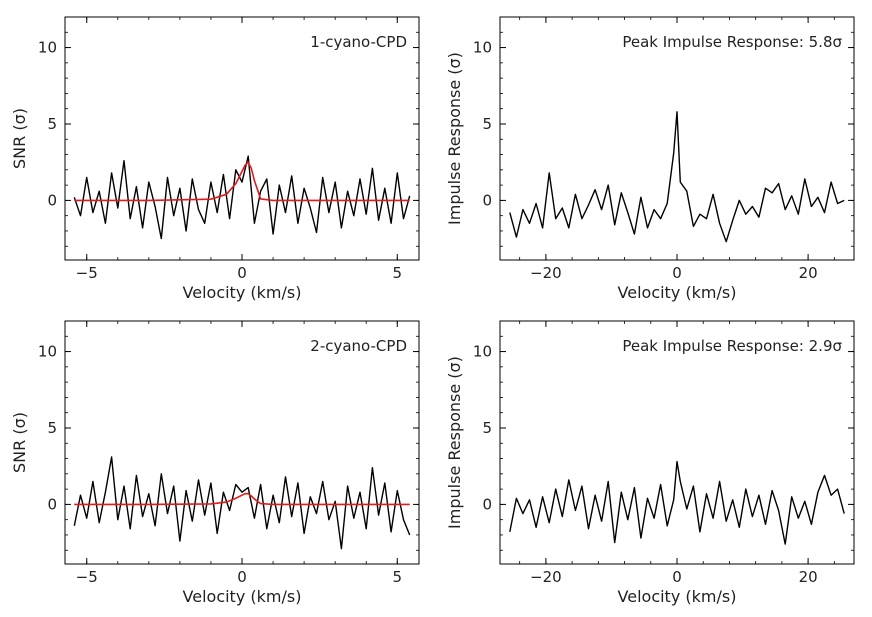 The height and width of the screenshot is (617, 872). Describe the element at coordinates (358, 42) in the screenshot. I see `panel-annotation: 1-cyano-CPD` at that location.